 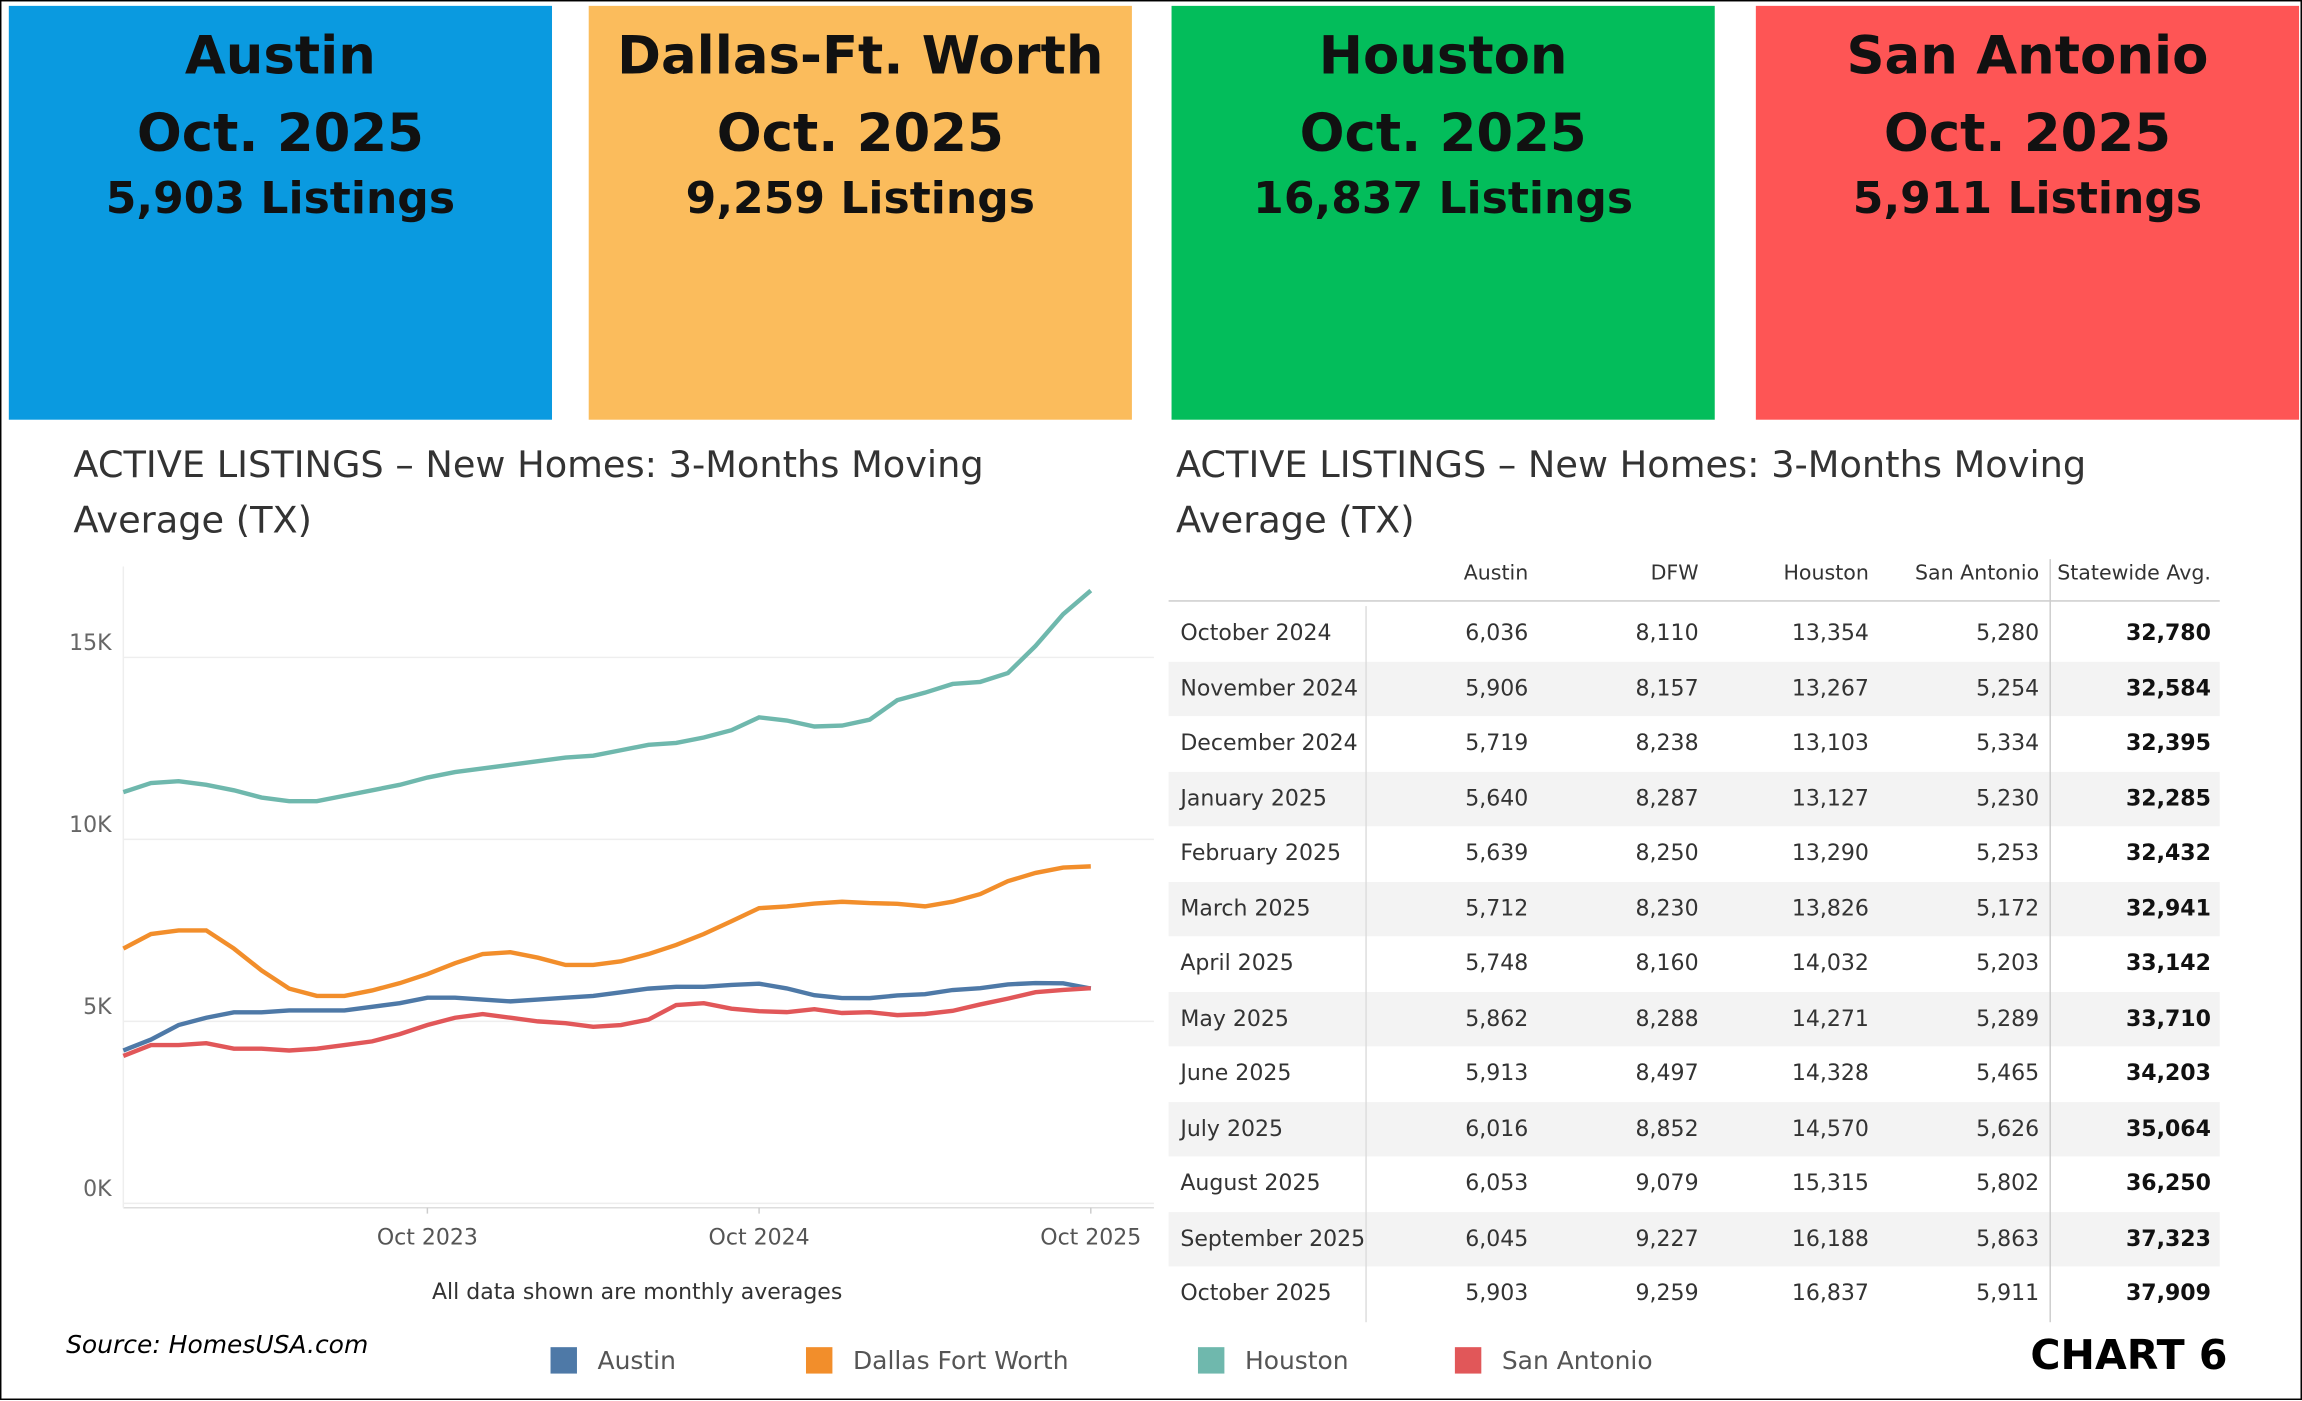 I want to click on cell: 37,909, so click(x=2168, y=1293).